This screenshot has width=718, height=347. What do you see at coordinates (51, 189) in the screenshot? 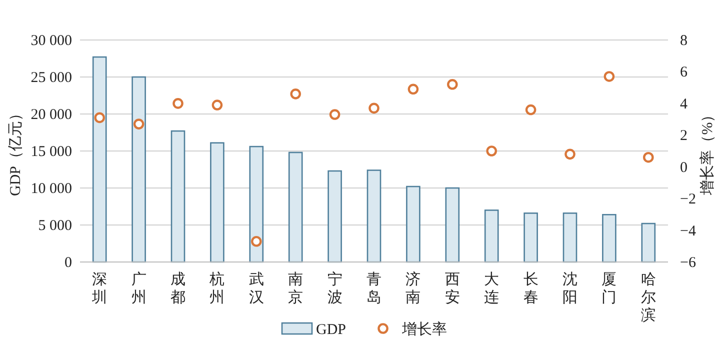
I see `y-tick-label: 10 000` at bounding box center [51, 189].